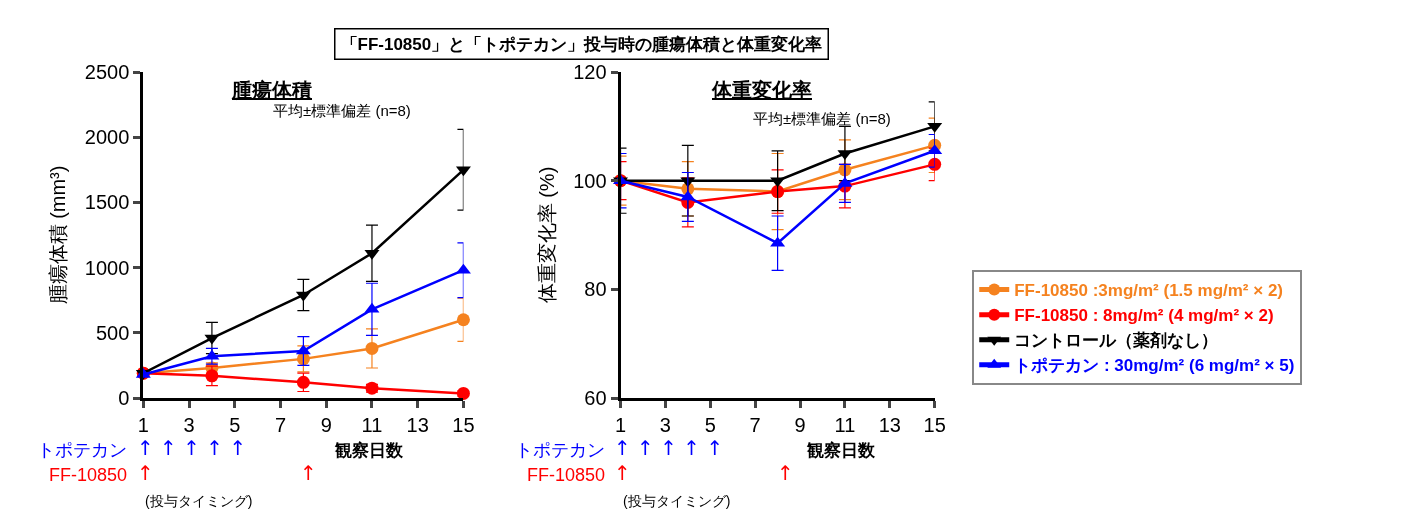 This screenshot has height=522, width=1413. Describe the element at coordinates (271, 90) in the screenshot. I see `chart-title: 腫瘍体積` at that location.